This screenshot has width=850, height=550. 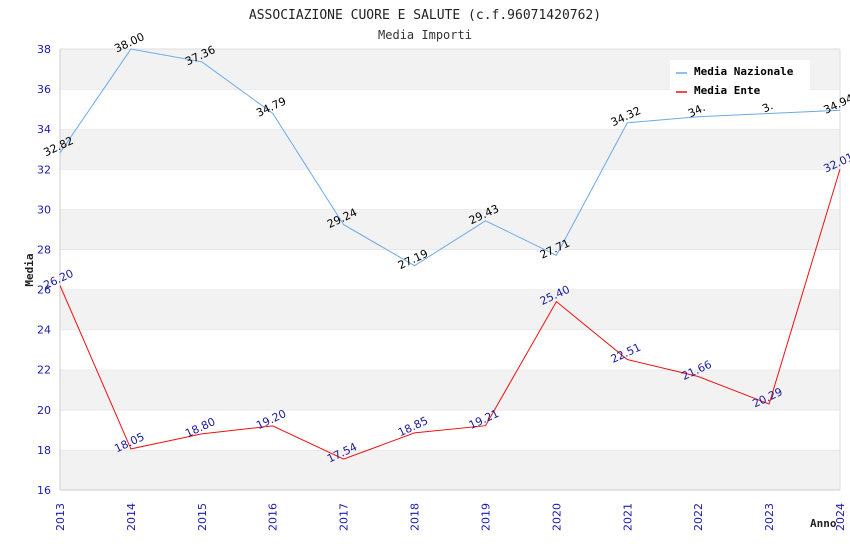 I want to click on y-axis-label: Media, so click(x=29, y=269).